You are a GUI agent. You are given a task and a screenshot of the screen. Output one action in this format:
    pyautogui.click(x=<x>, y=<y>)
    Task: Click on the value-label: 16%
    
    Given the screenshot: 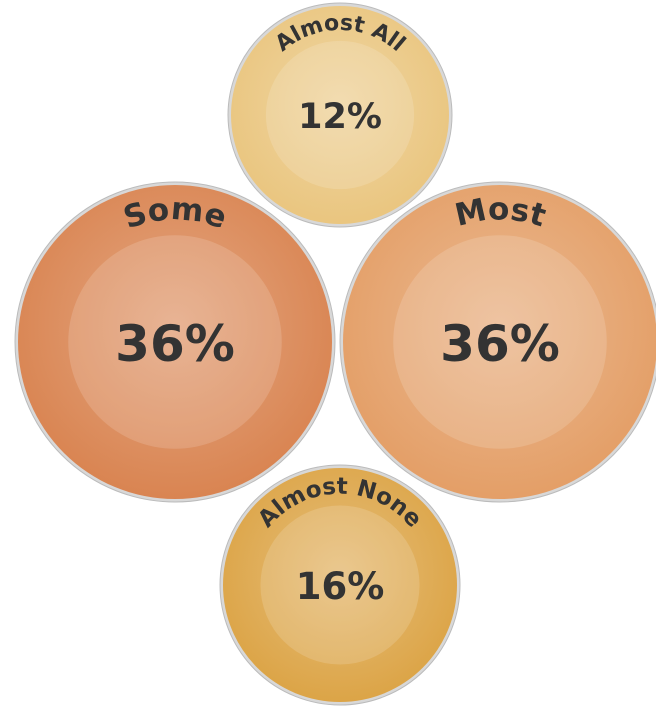 What is the action you would take?
    pyautogui.click(x=340, y=586)
    